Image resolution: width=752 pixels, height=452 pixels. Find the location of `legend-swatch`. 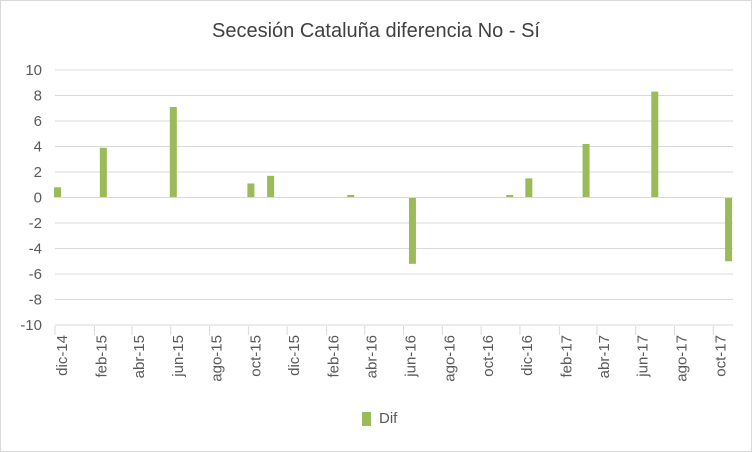

legend-swatch is located at coordinates (366, 418).